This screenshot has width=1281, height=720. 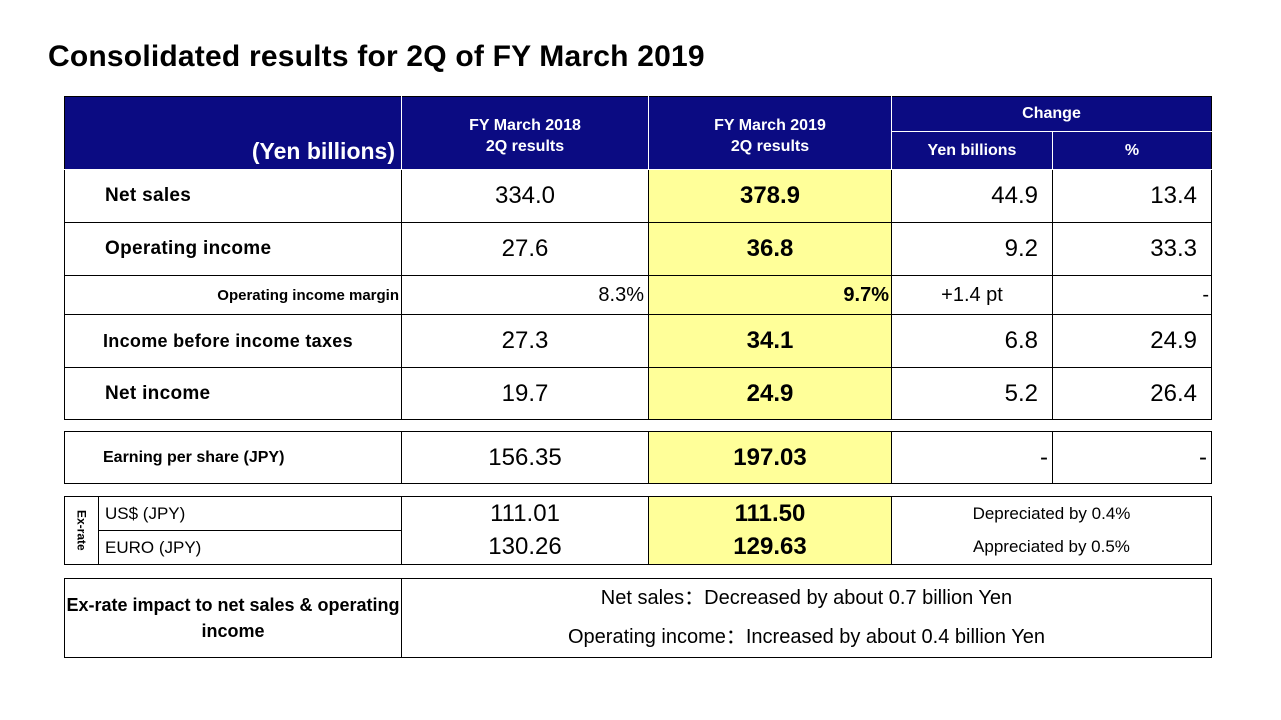 What do you see at coordinates (233, 393) in the screenshot?
I see `row-label: Net income` at bounding box center [233, 393].